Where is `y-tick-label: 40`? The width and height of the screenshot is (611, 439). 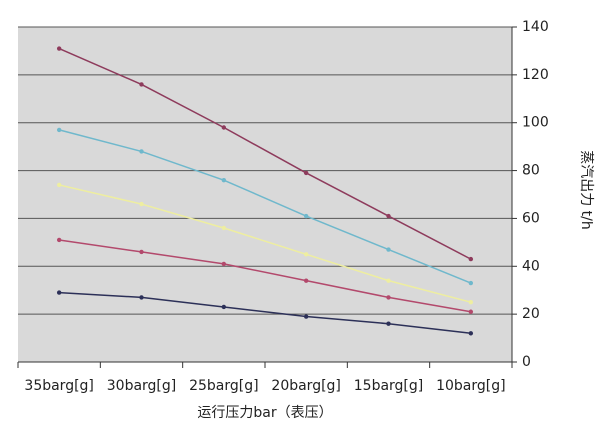 y-tick-label: 40 is located at coordinates (531, 266).